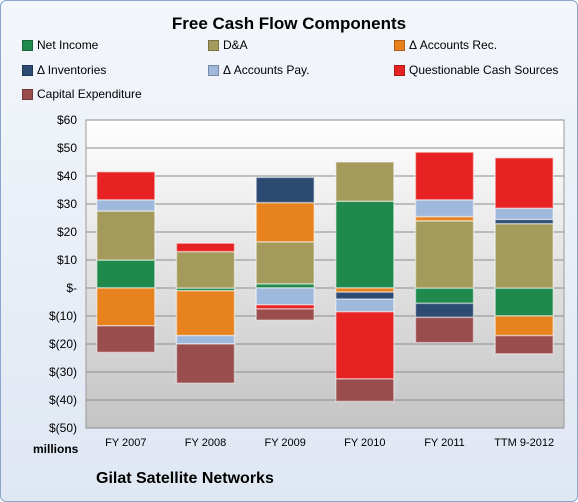 The height and width of the screenshot is (502, 578). Describe the element at coordinates (266, 70) in the screenshot. I see `legend-label: Δ Accounts Pay.` at that location.